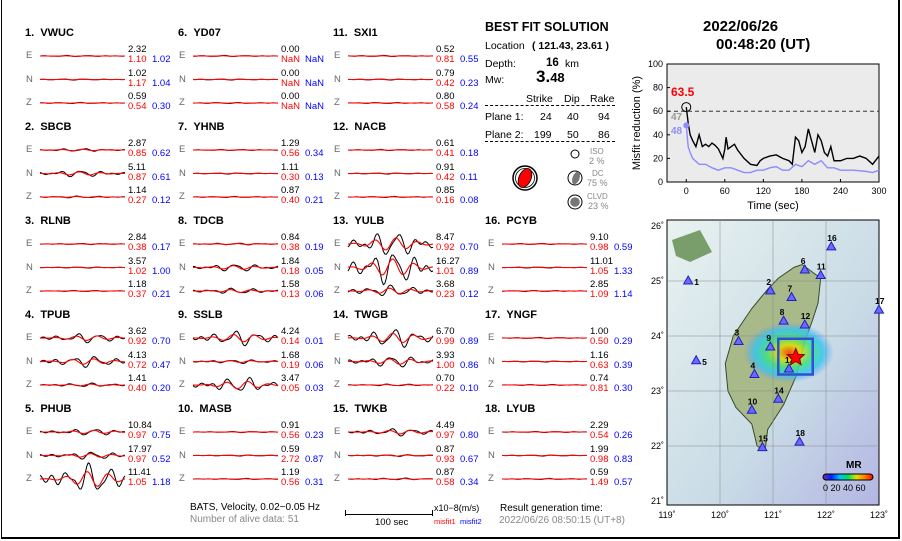 This screenshot has height=541, width=902. I want to click on misfit2-value: 0.70, so click(469, 247).